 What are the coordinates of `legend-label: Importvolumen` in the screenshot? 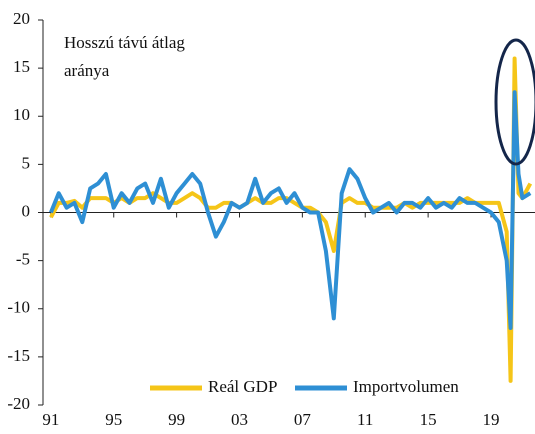 It's located at (406, 386).